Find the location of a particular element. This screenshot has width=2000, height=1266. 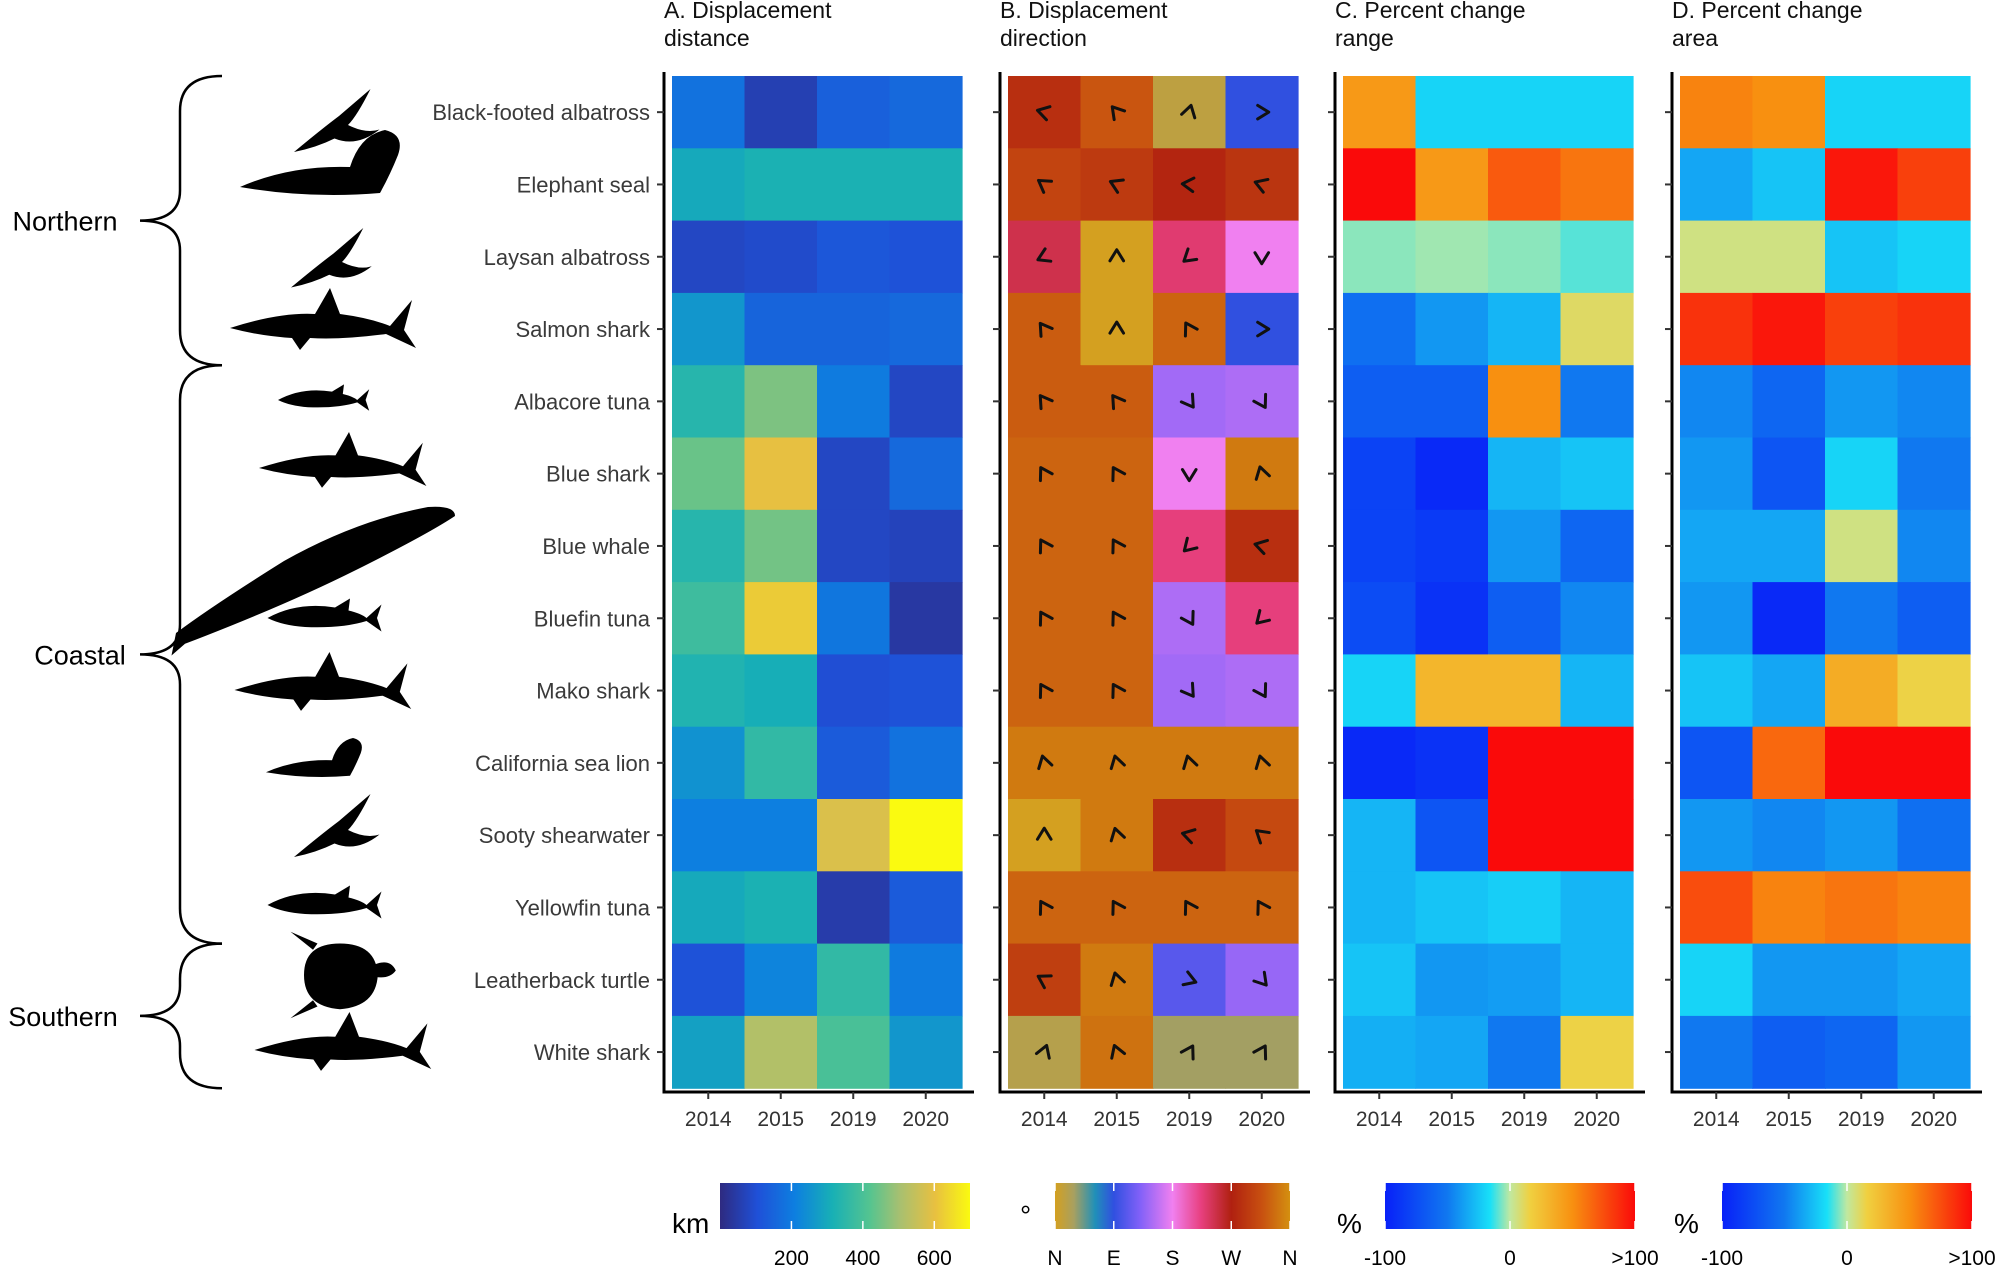

colorbar-c: %-100 0 >100 is located at coordinates (1498, 1224).